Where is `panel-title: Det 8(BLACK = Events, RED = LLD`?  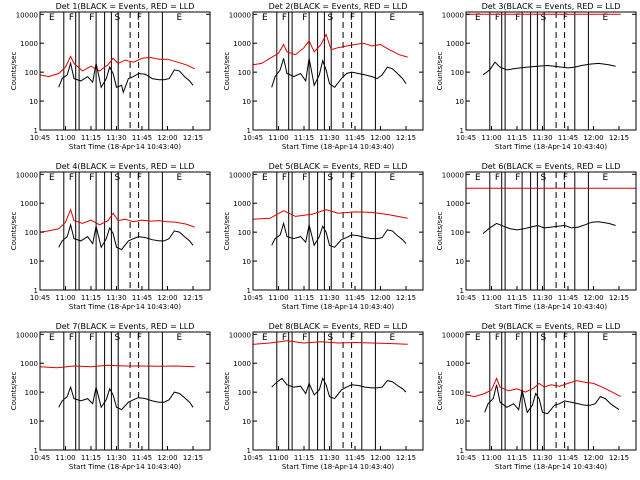
panel-title: Det 8(BLACK = Events, RED = LLD is located at coordinates (338, 326).